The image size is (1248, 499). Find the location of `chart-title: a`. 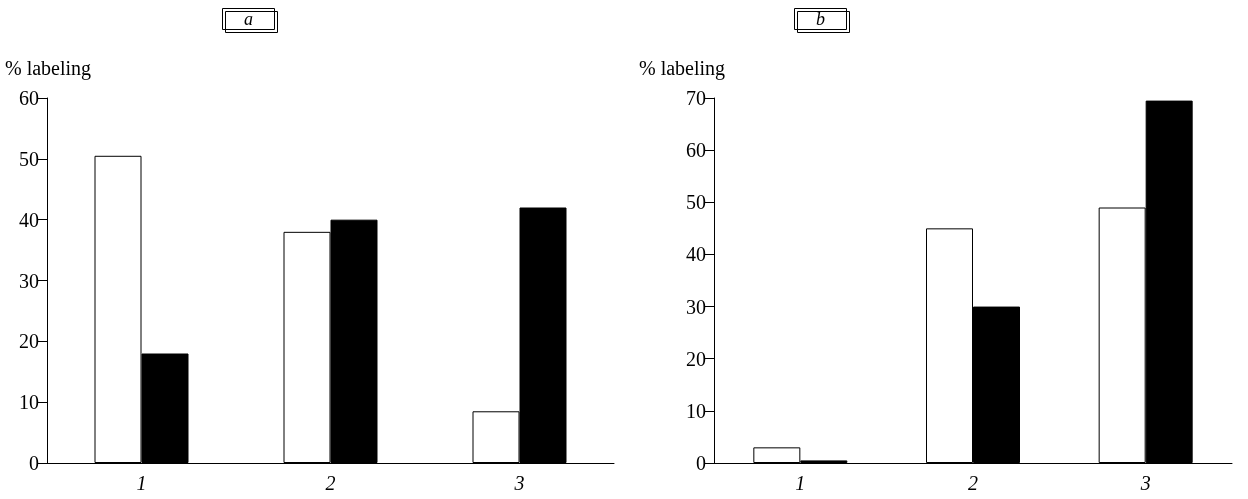

chart-title: a is located at coordinates (248, 19).